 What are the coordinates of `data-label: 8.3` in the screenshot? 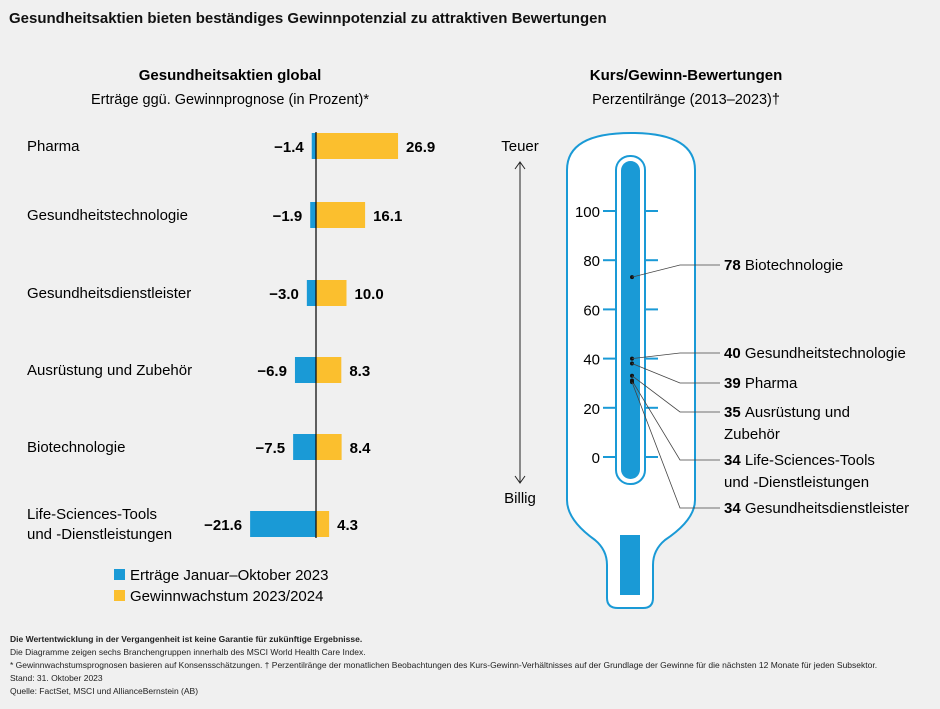 It's located at (359, 371).